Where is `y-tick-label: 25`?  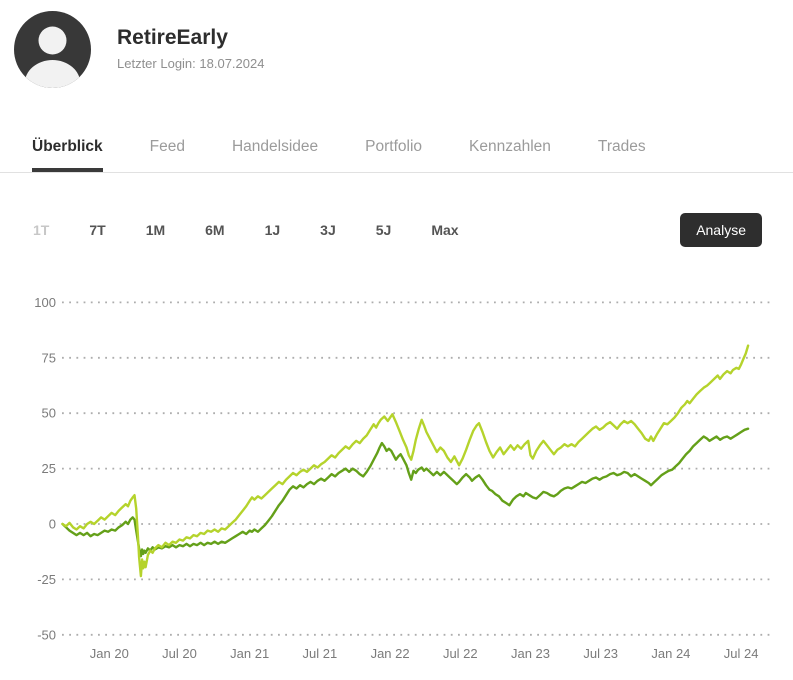 y-tick-label: 25 is located at coordinates (49, 468).